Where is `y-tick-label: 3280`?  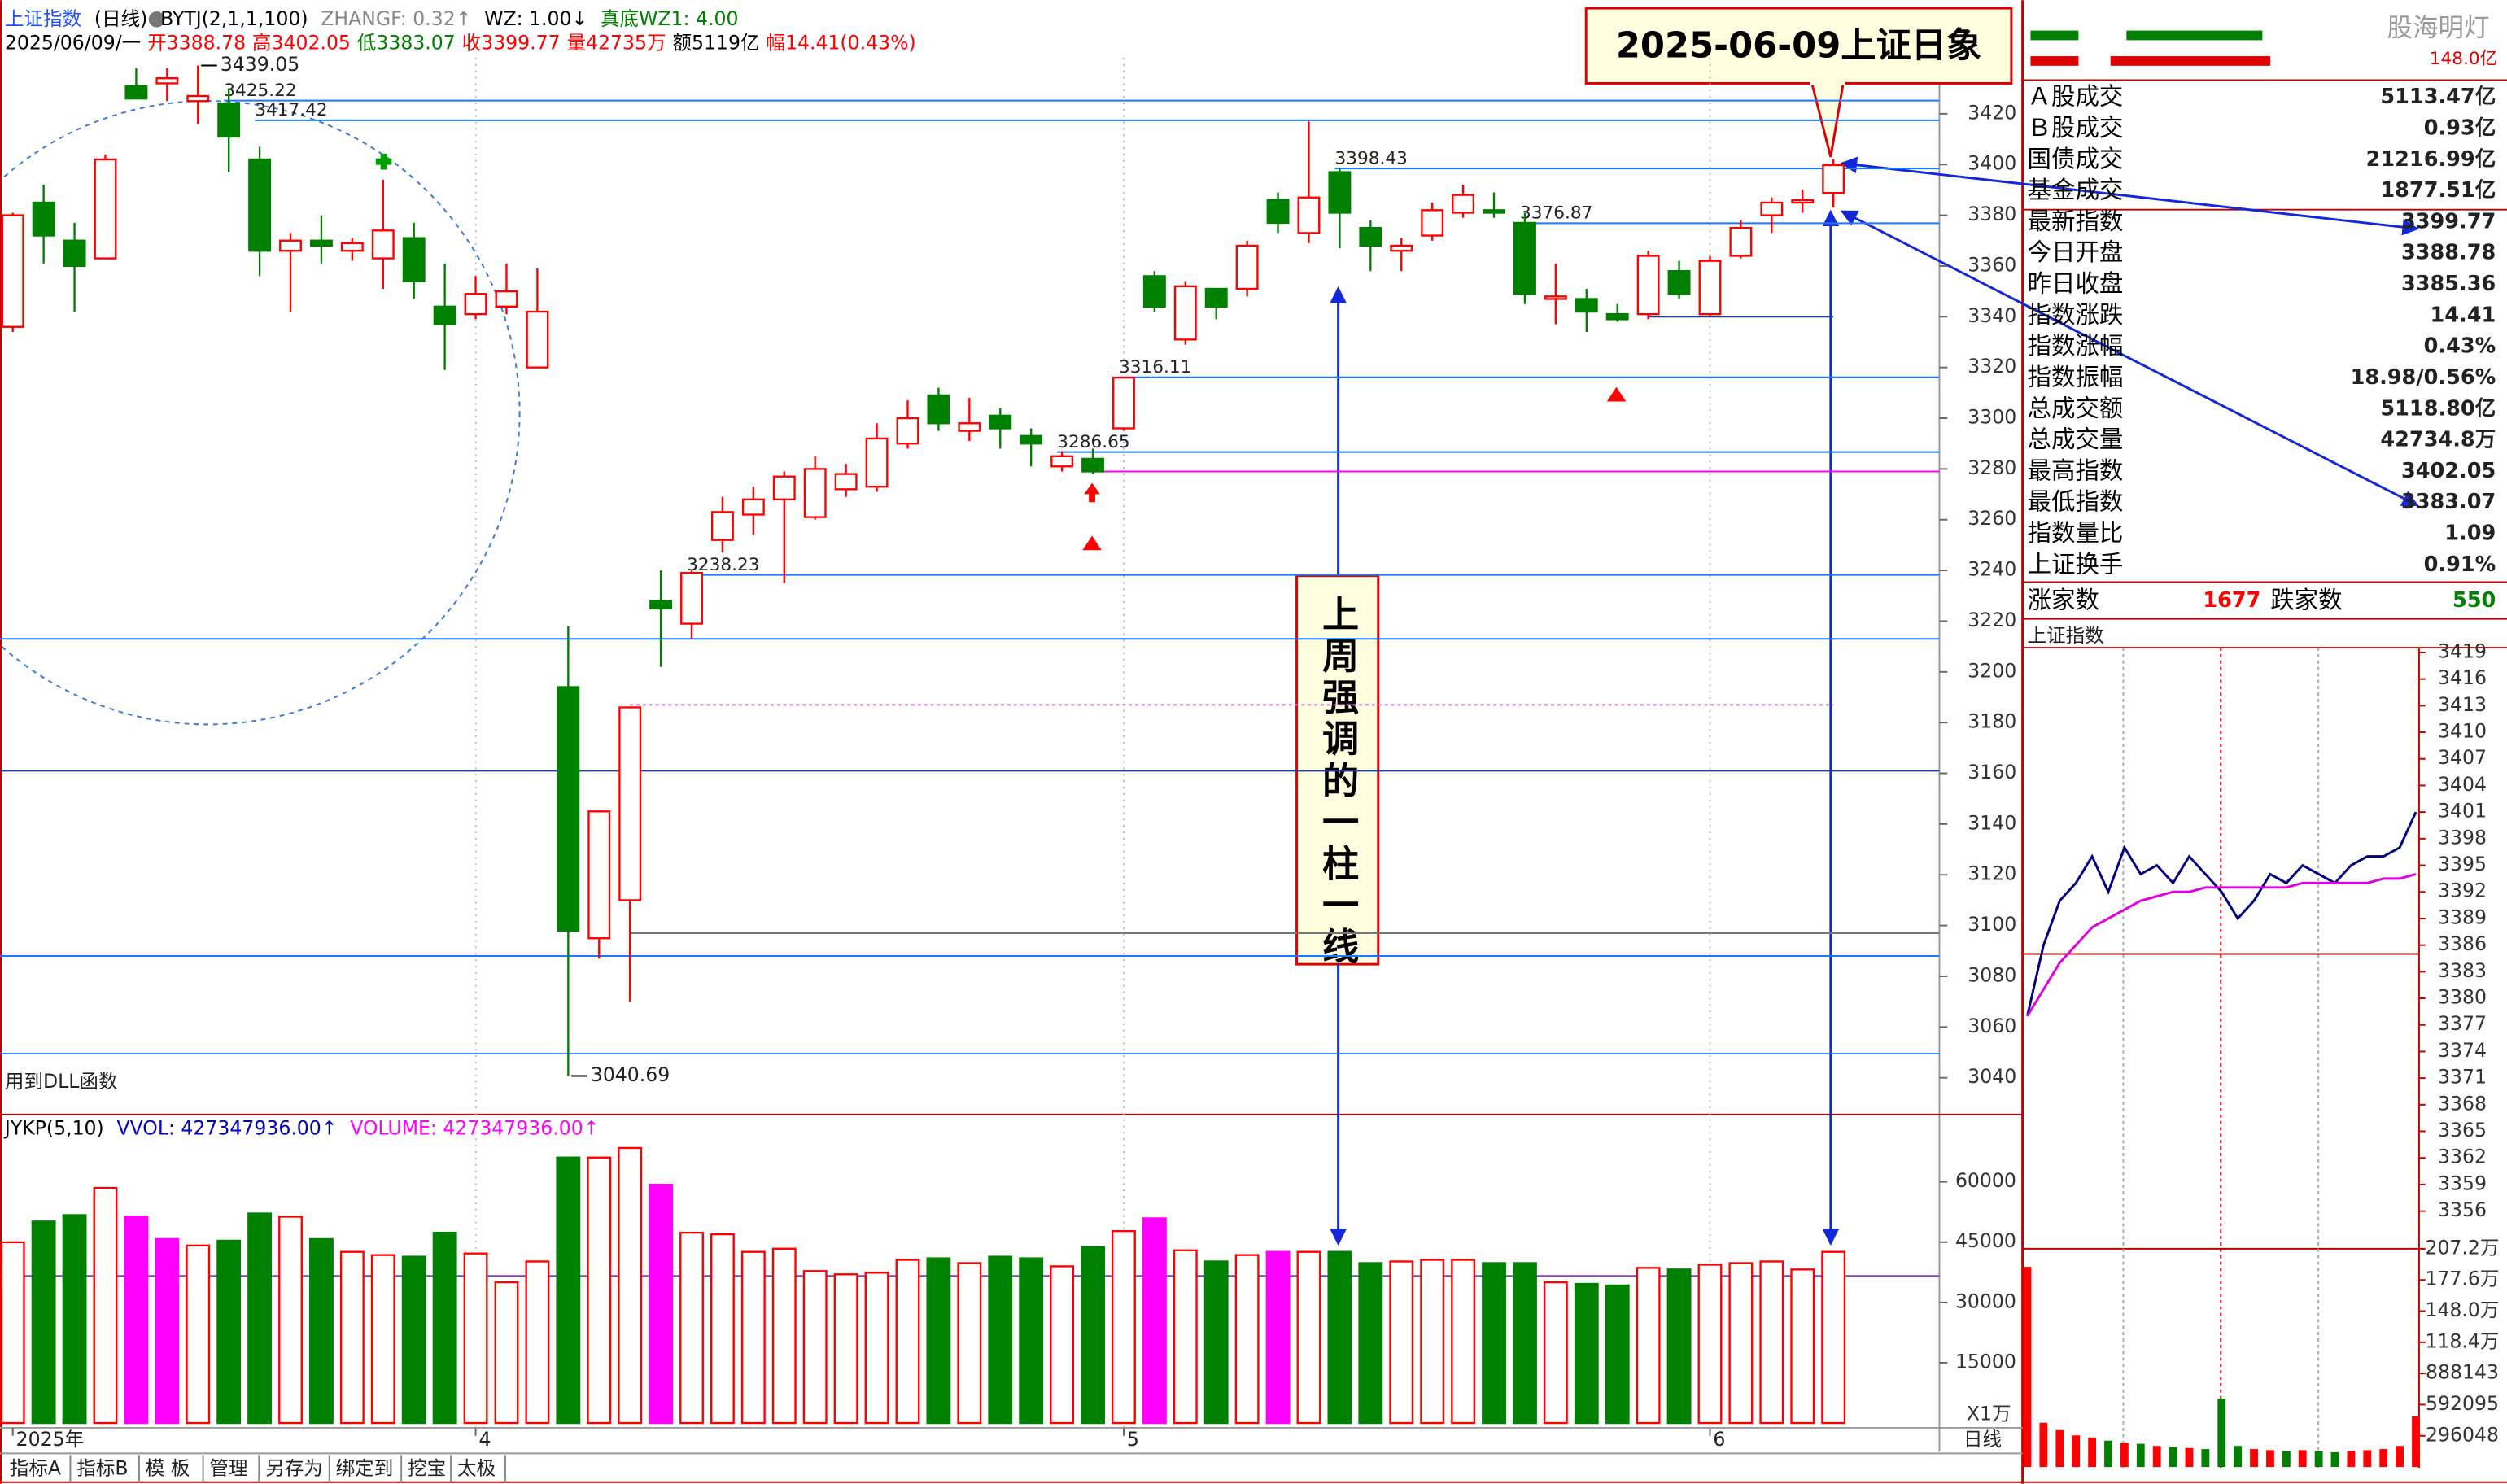
y-tick-label: 3280 is located at coordinates (1992, 467).